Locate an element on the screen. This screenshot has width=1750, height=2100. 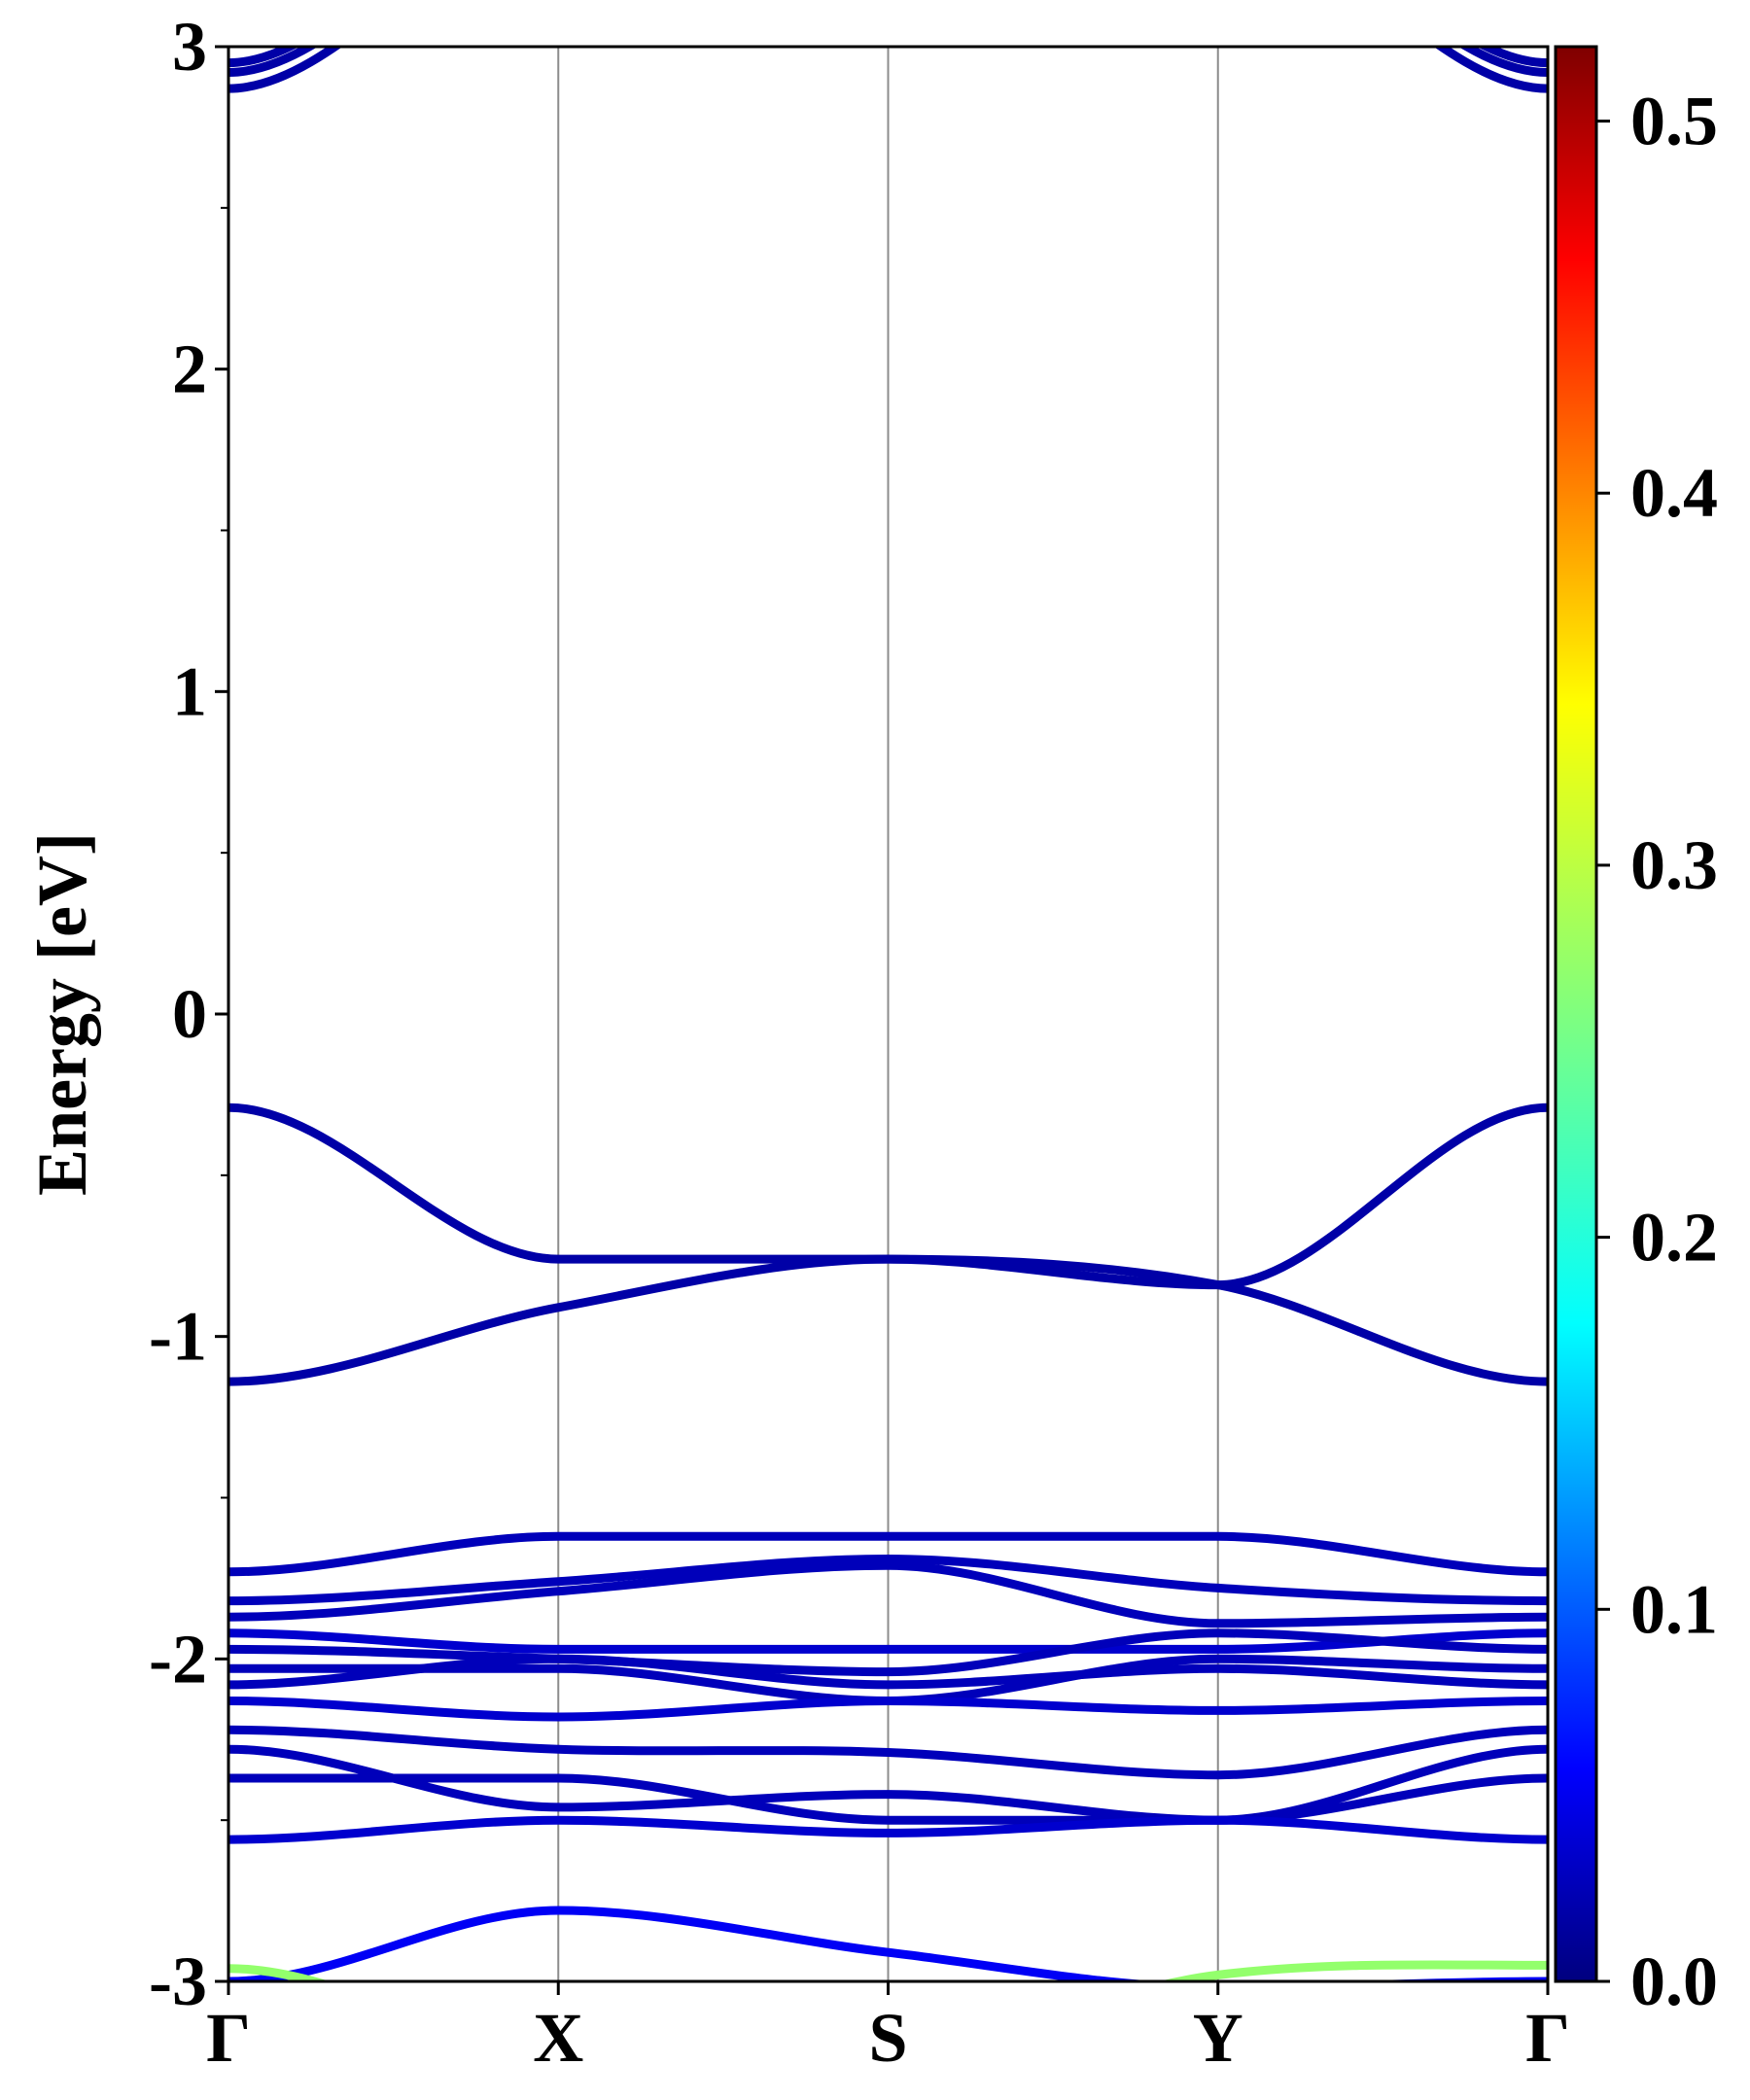
colorbar-tick-label: 0.5 is located at coordinates (1674, 121).